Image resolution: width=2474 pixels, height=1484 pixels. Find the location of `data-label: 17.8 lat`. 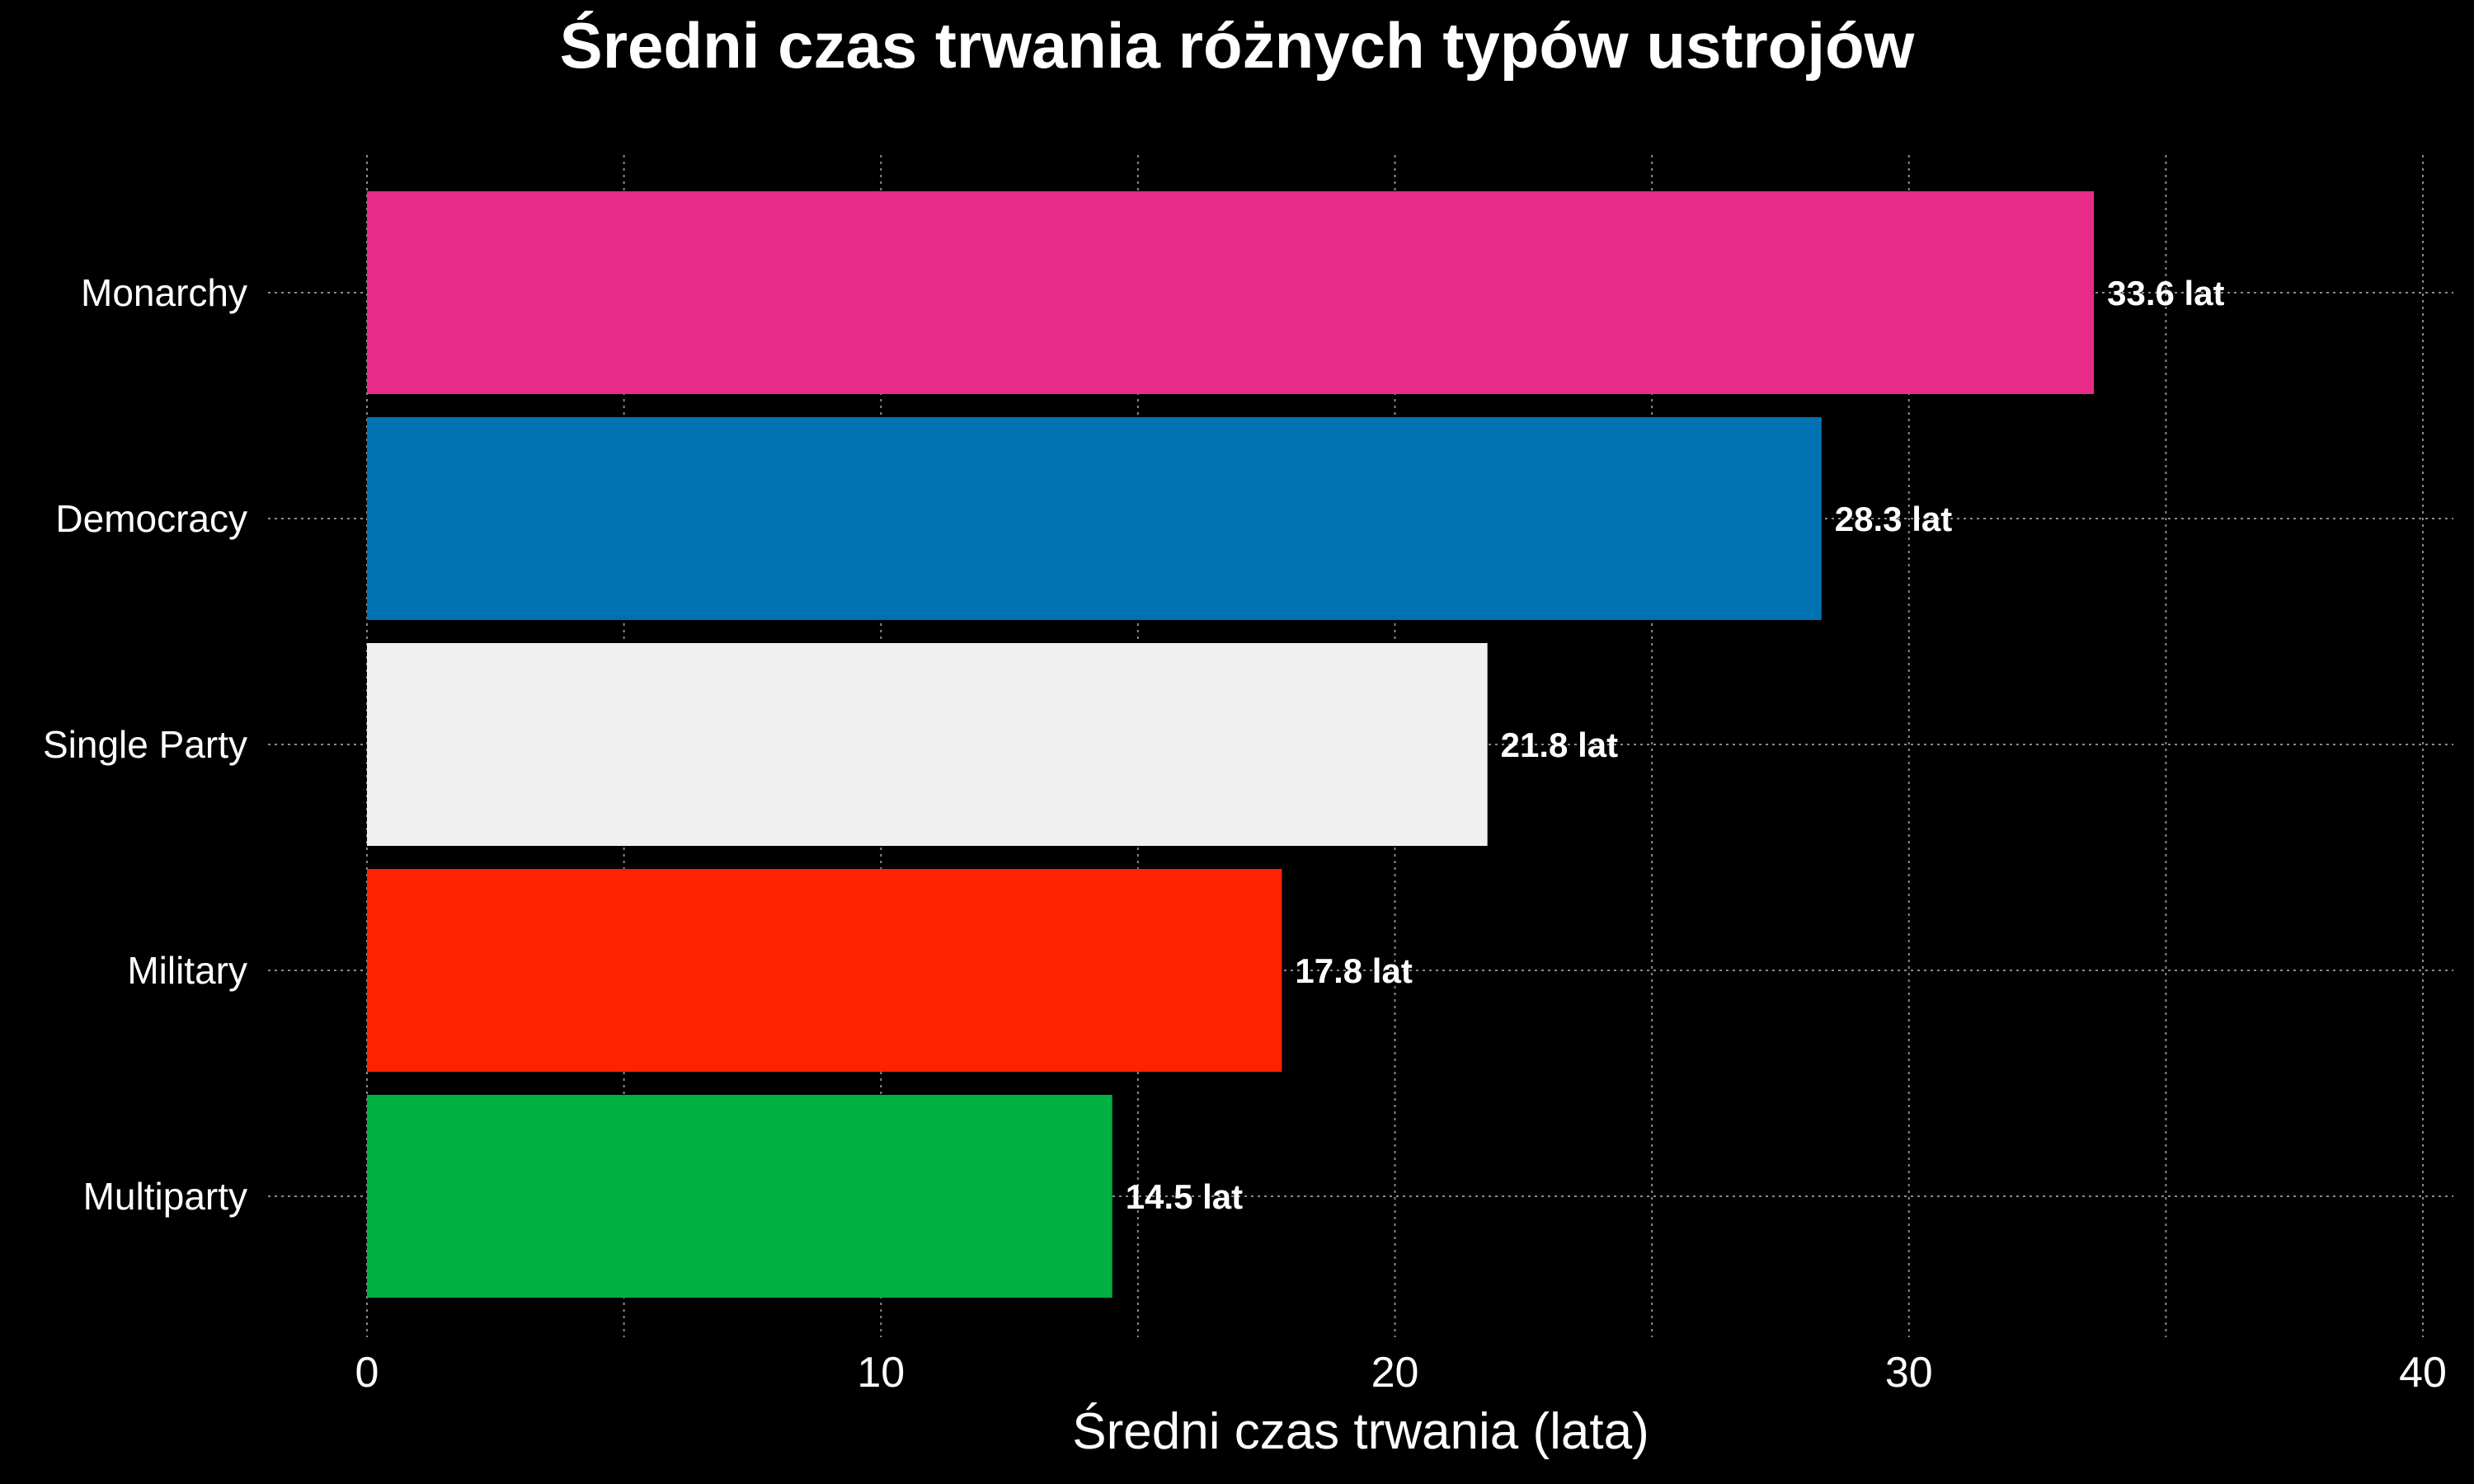

data-label: 17.8 lat is located at coordinates (1353, 970).